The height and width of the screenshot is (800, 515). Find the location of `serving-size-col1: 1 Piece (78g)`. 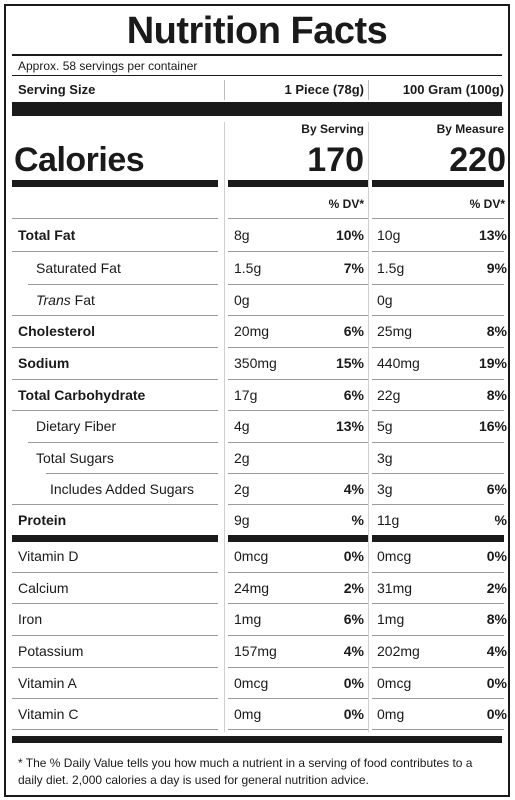

serving-size-col1: 1 Piece (78g) is located at coordinates (324, 89).